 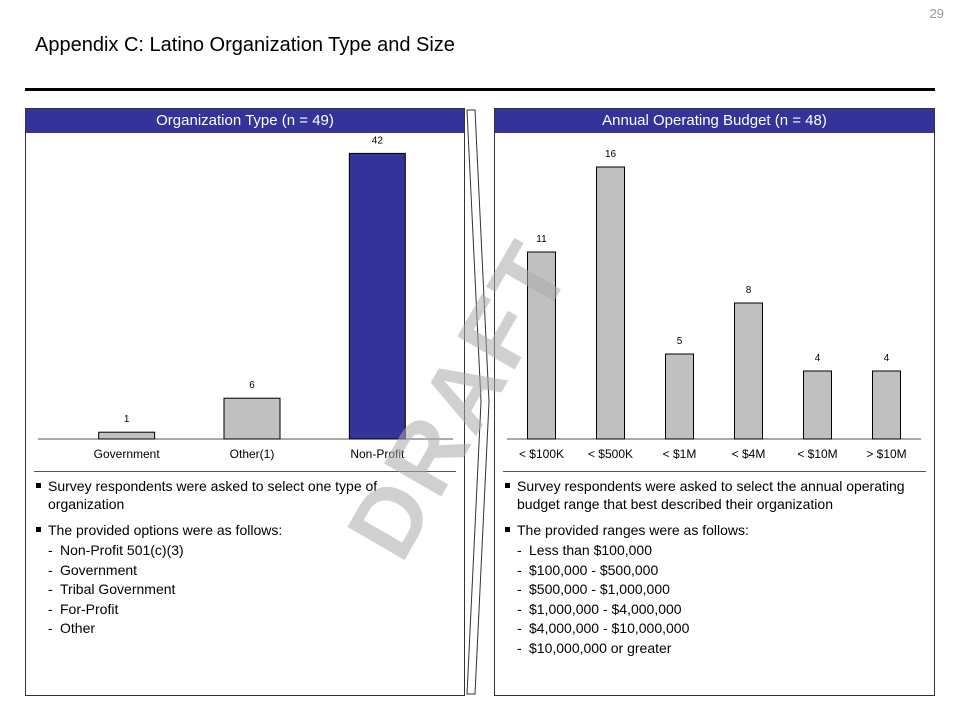 I want to click on data-label: 42, so click(x=378, y=140).